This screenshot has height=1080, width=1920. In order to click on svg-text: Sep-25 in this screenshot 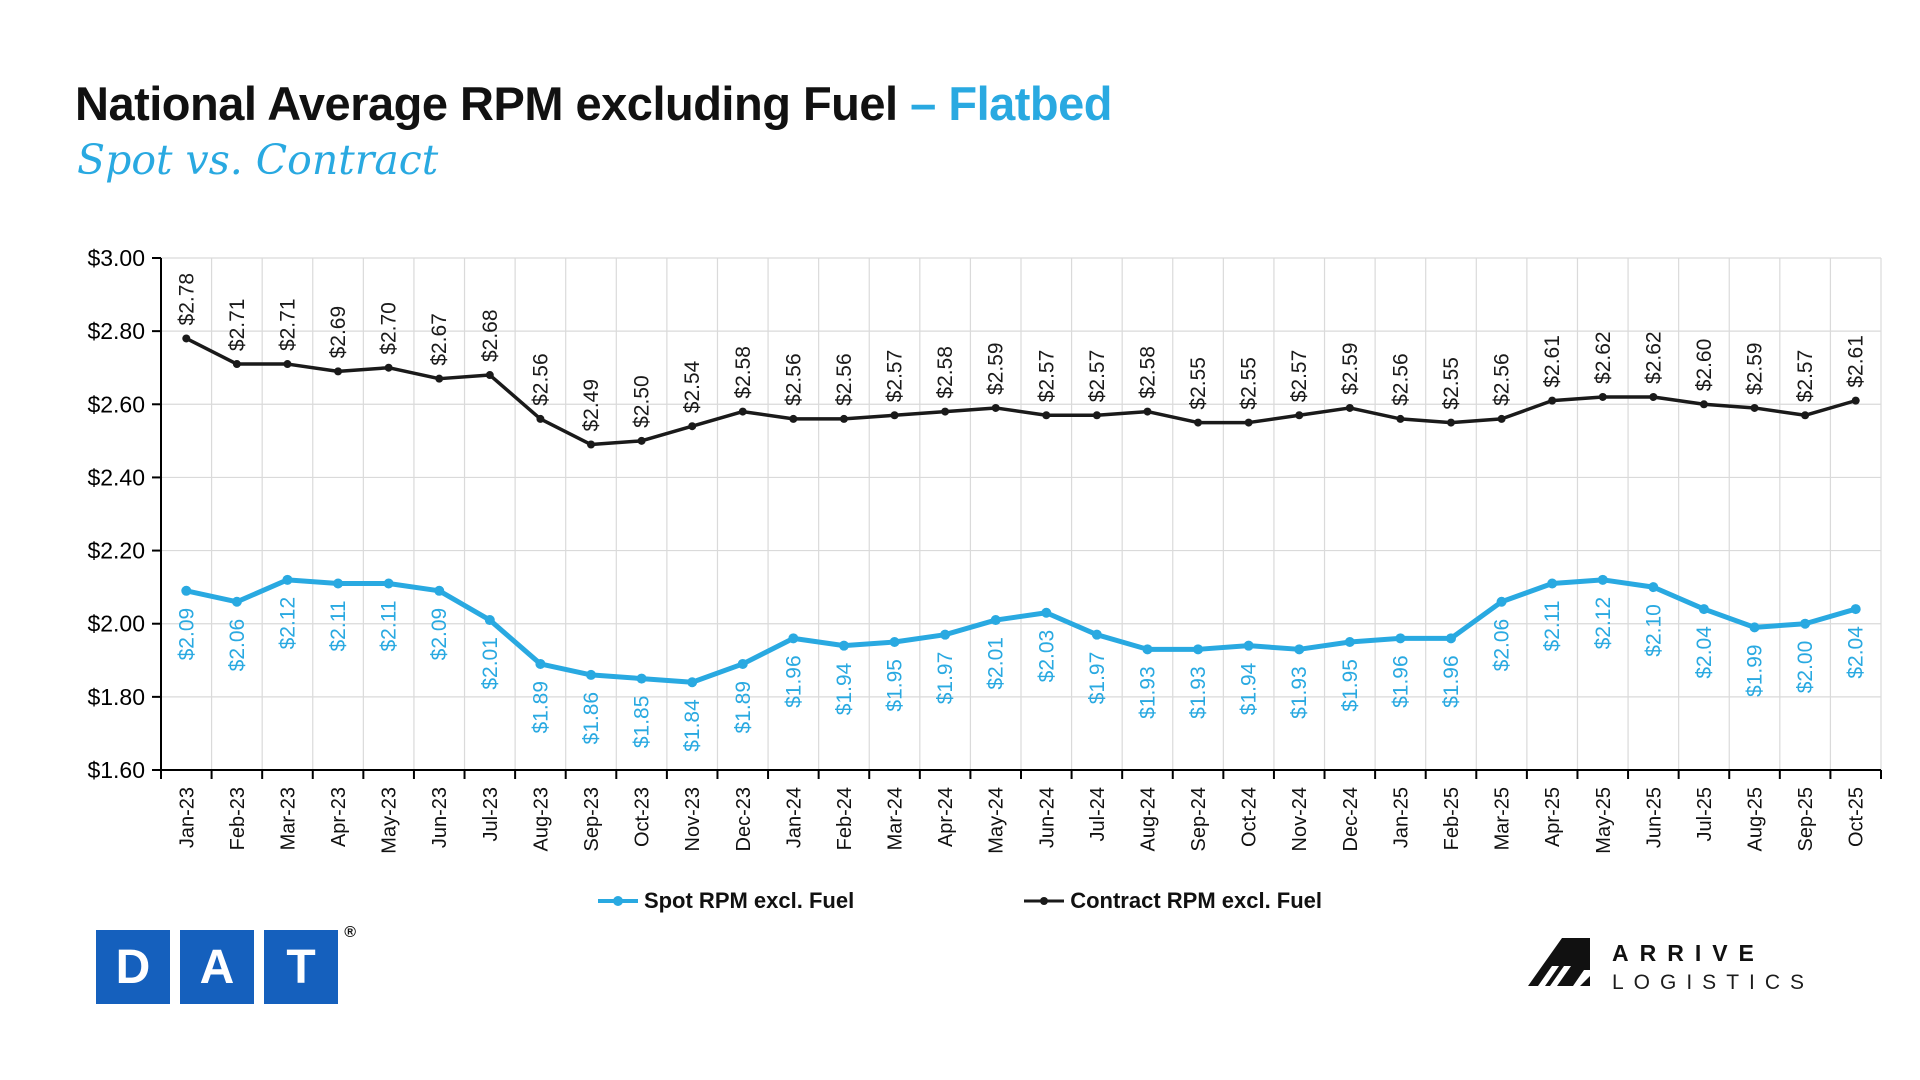, I will do `click(1806, 819)`.